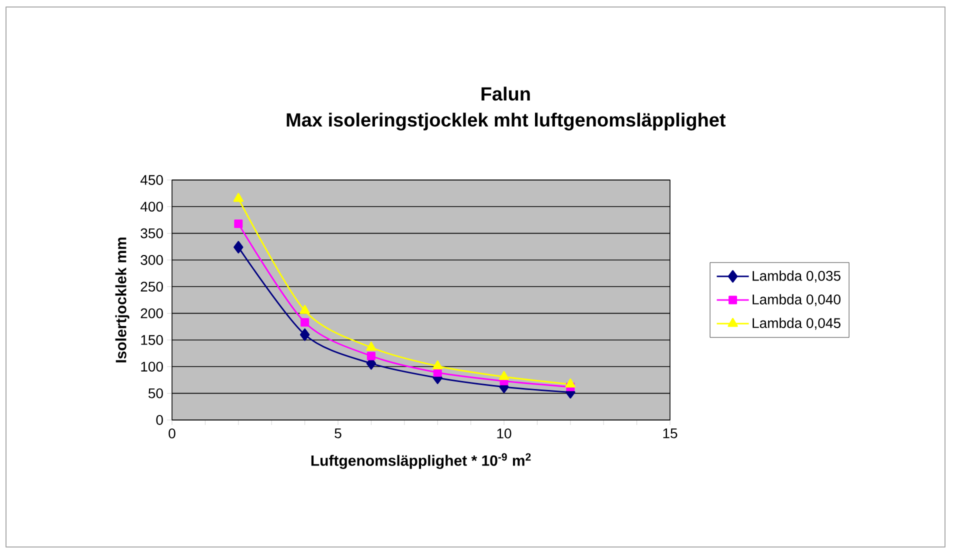  I want to click on chart-title: Falun, so click(506, 93).